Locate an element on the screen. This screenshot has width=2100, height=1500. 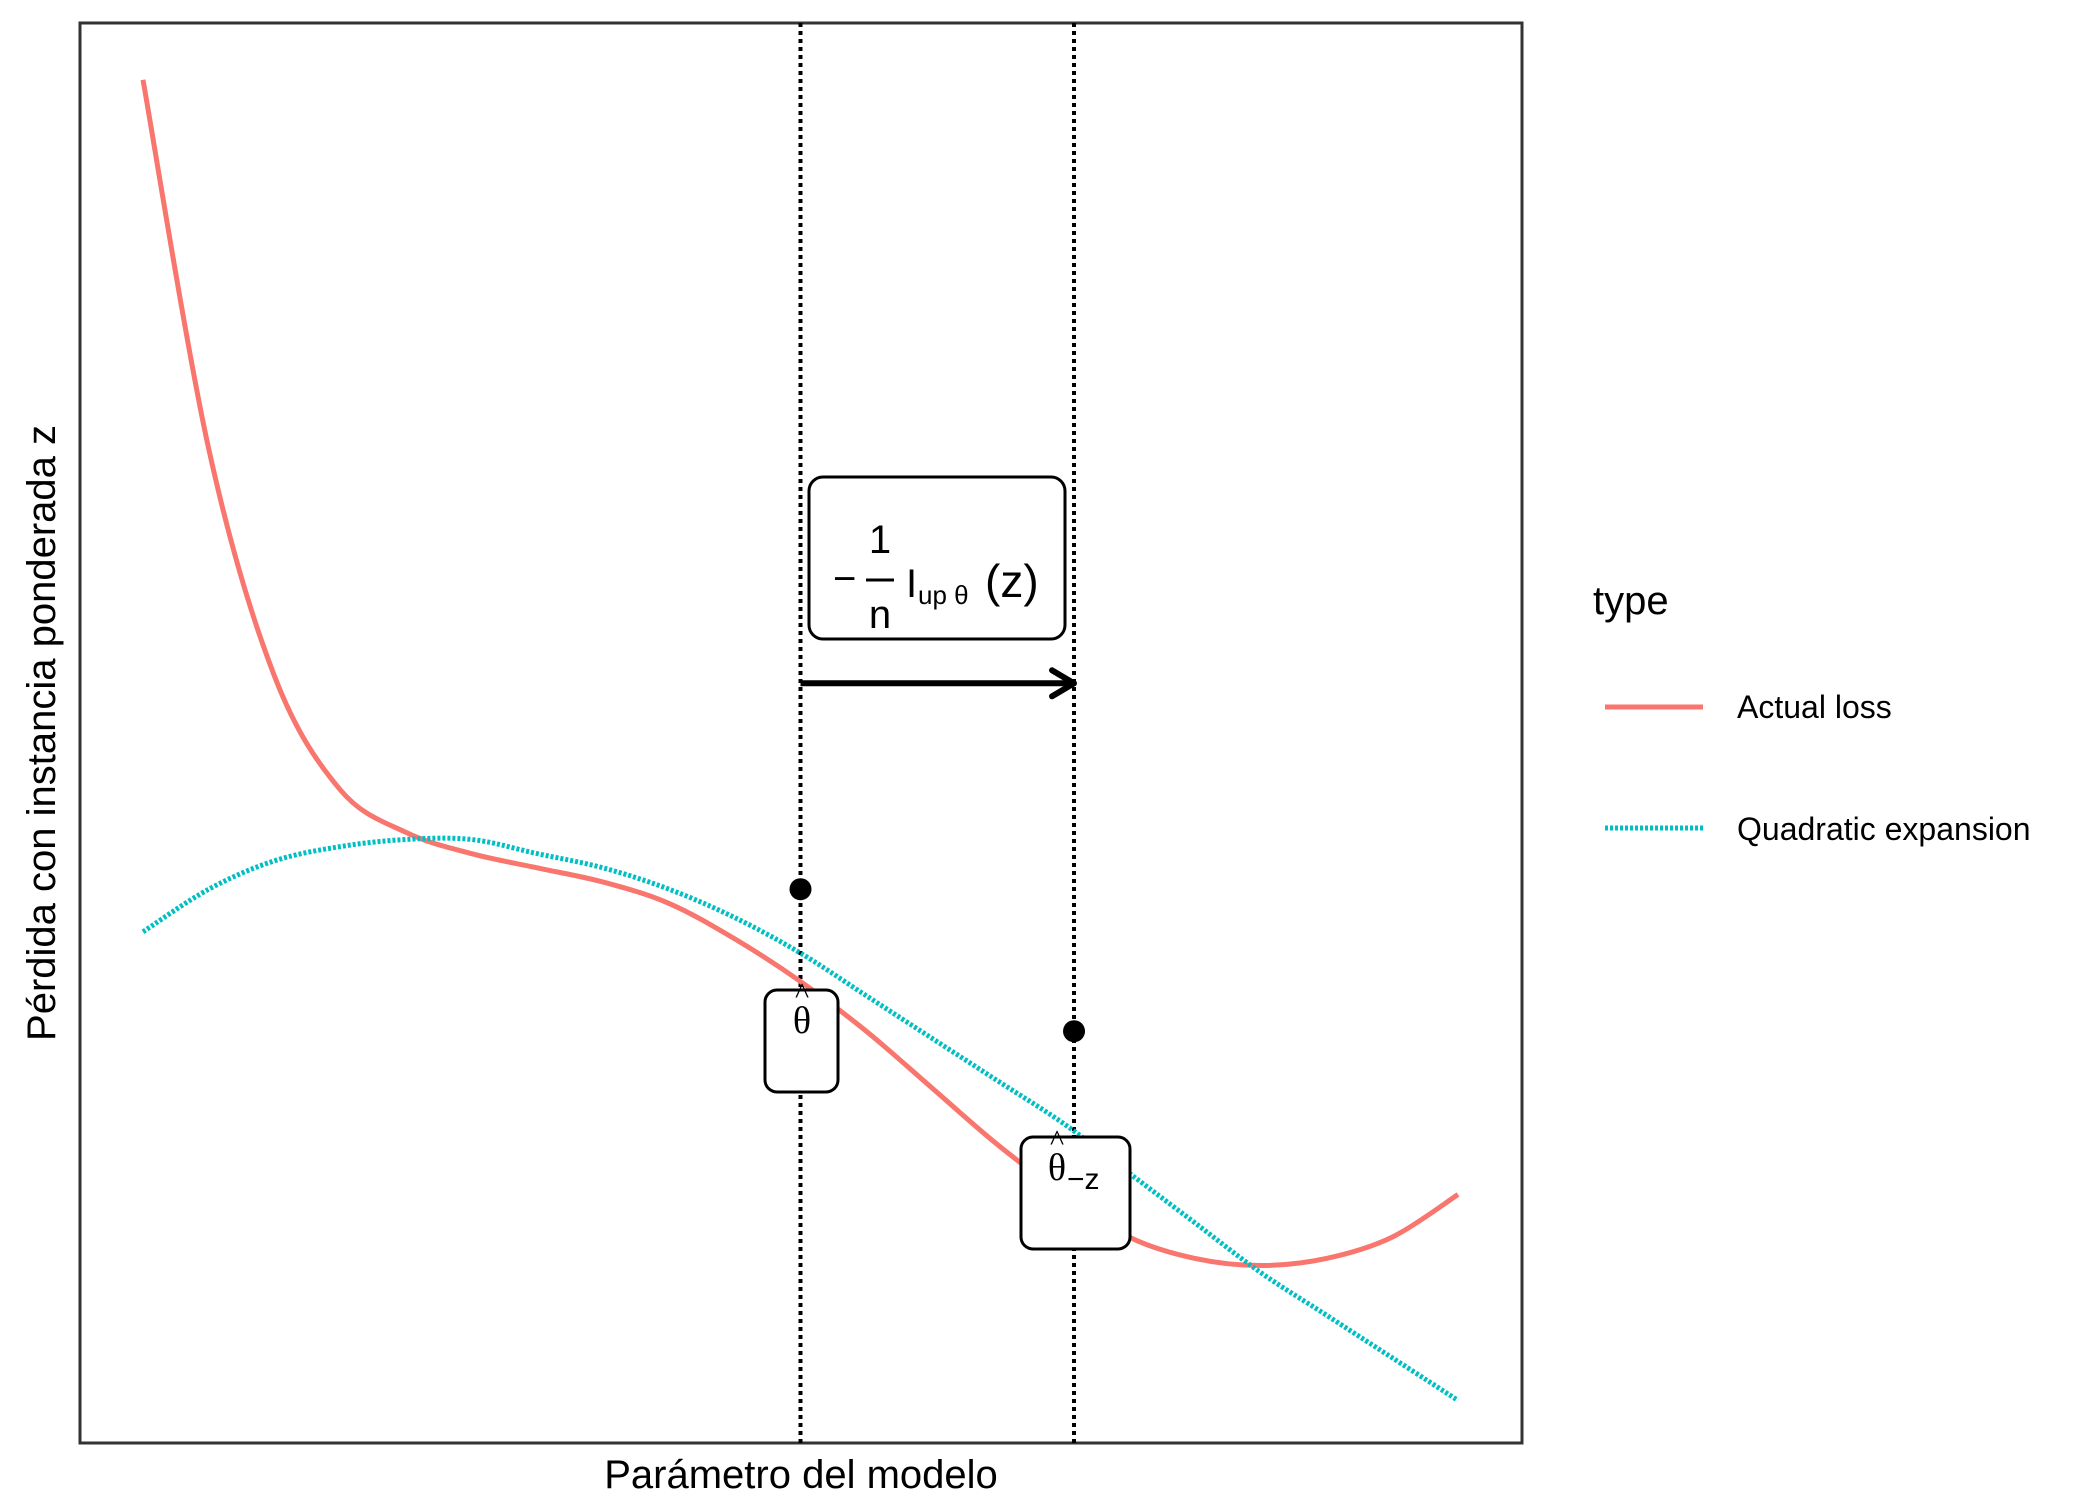
theta-hat-minus-z-annotation: ^ θ −z is located at coordinates (1075, 1187).